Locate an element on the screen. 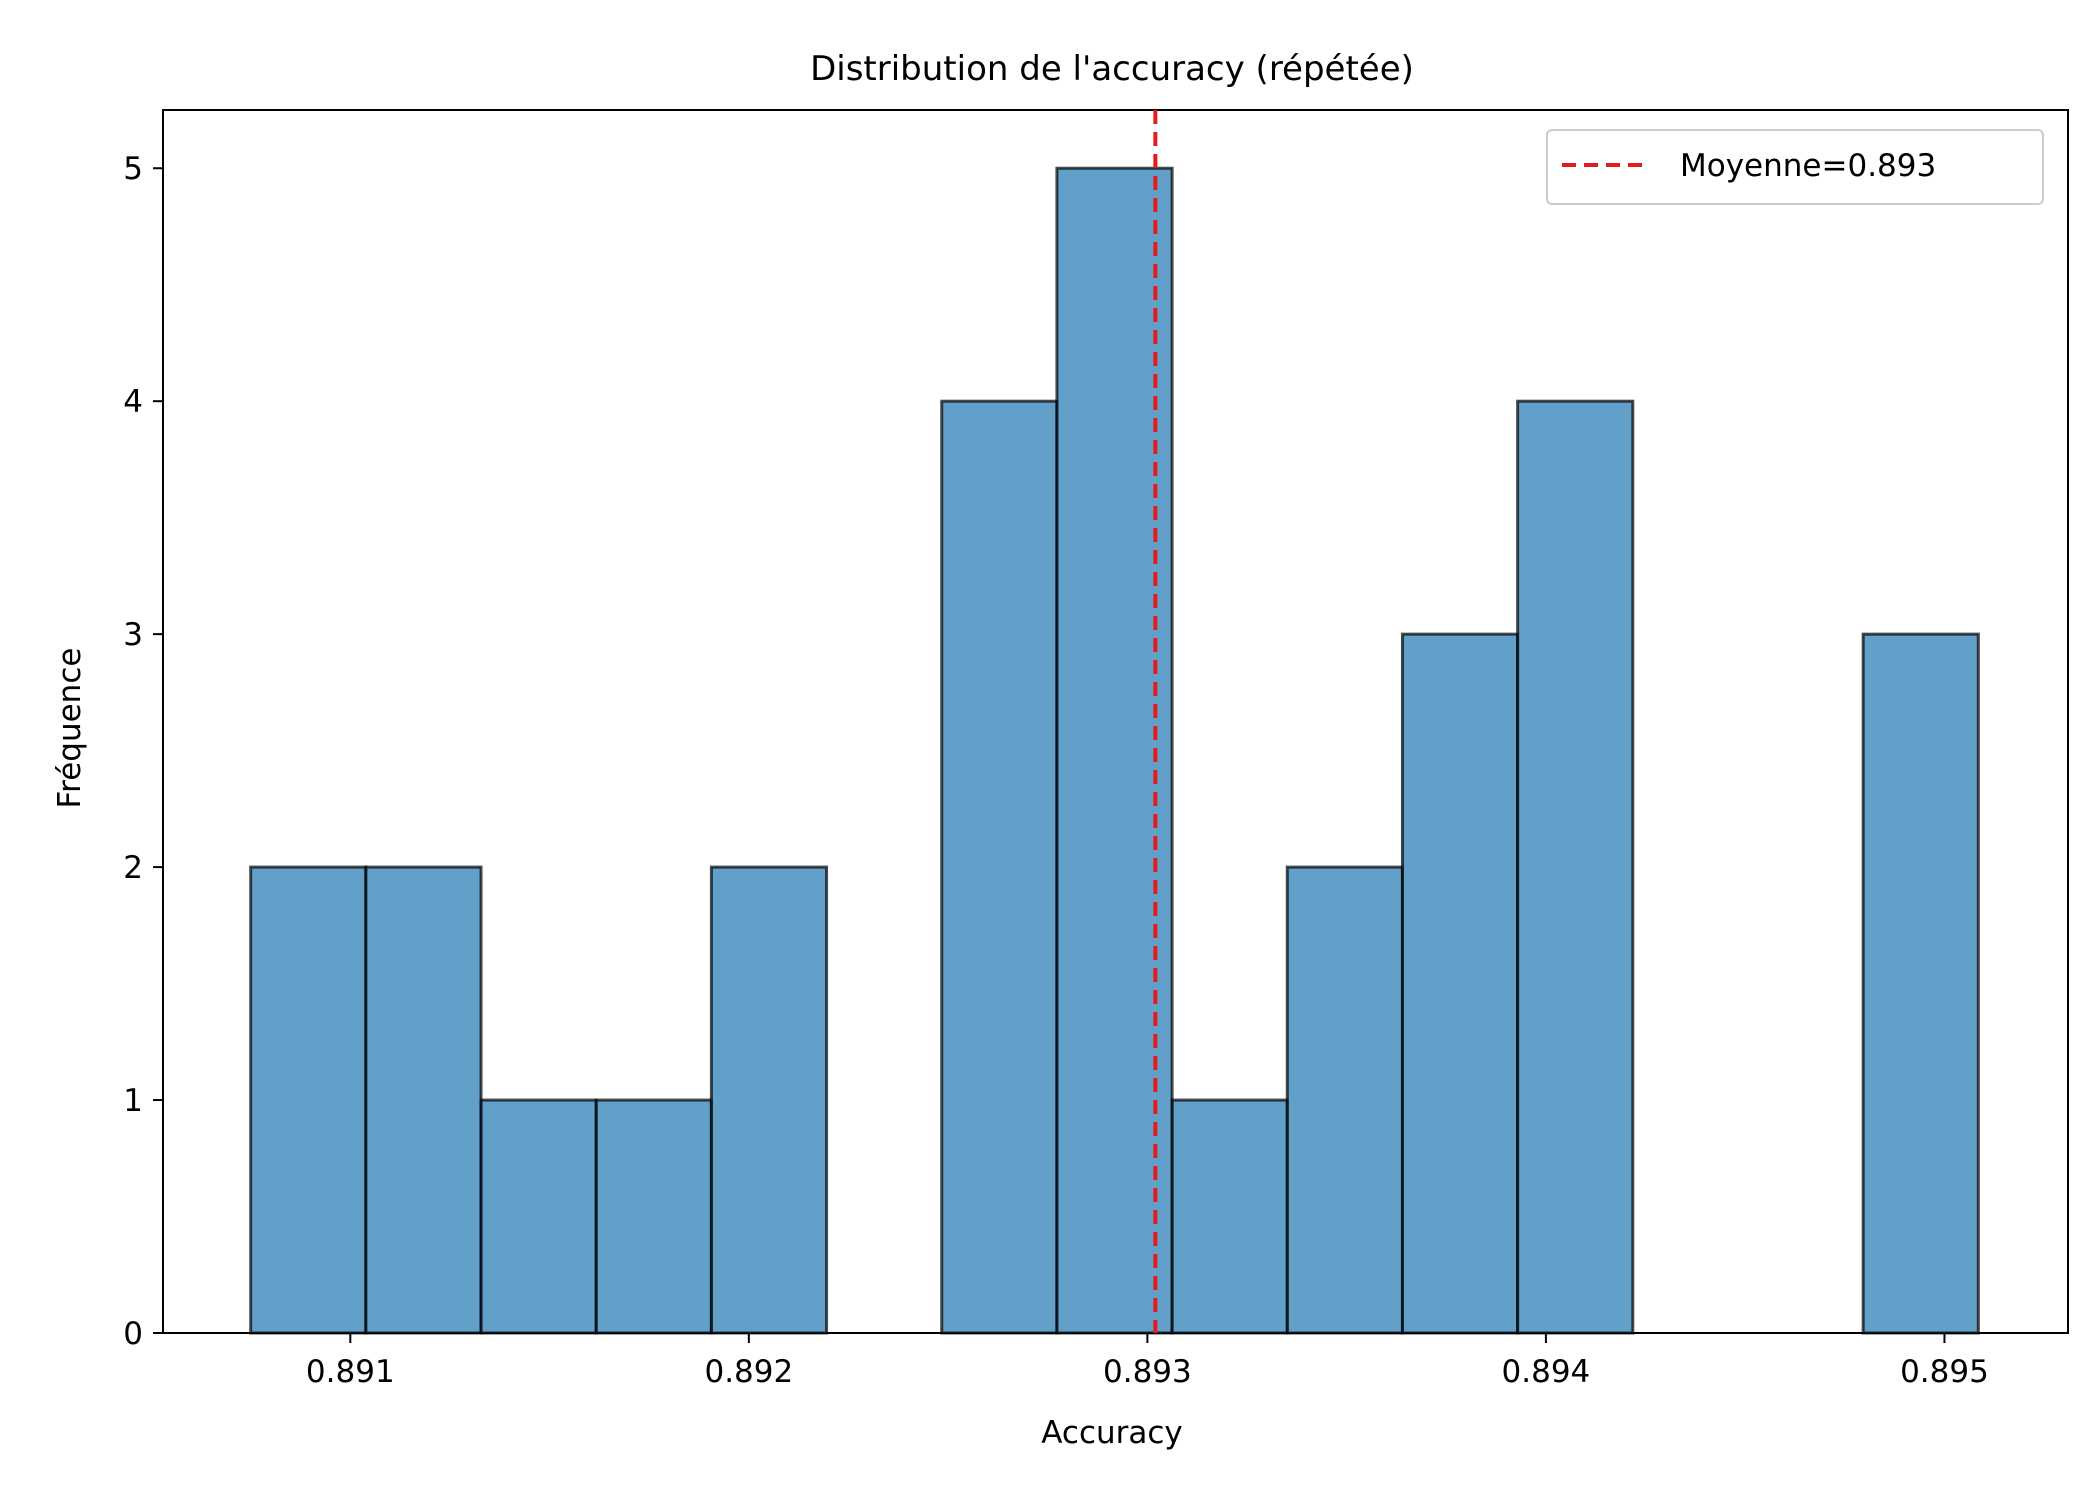 The width and height of the screenshot is (2100, 1500). legend-box is located at coordinates (1795, 167).